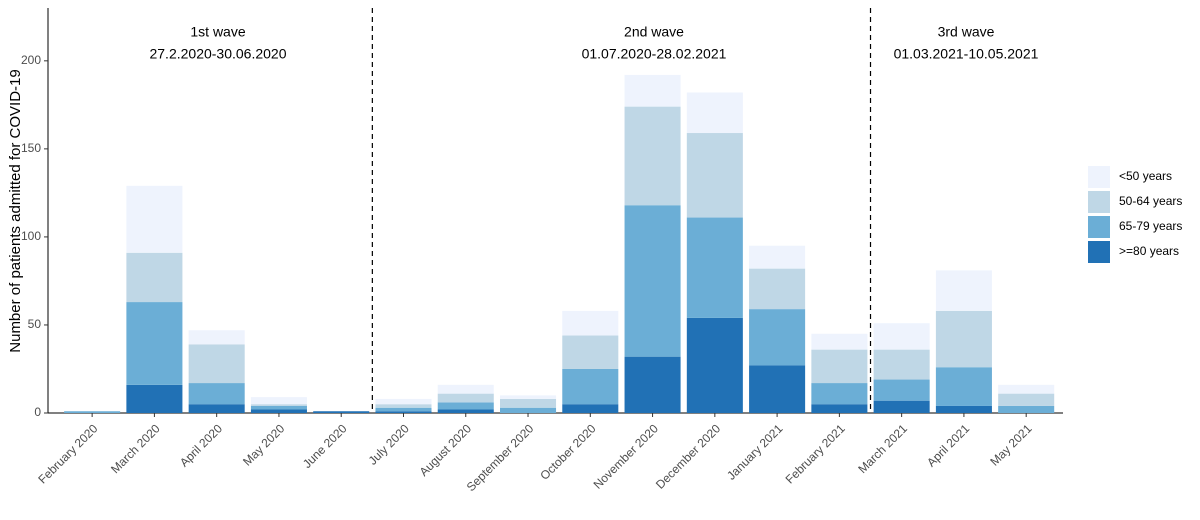  I want to click on wave-label: 1st wave, so click(217, 32).